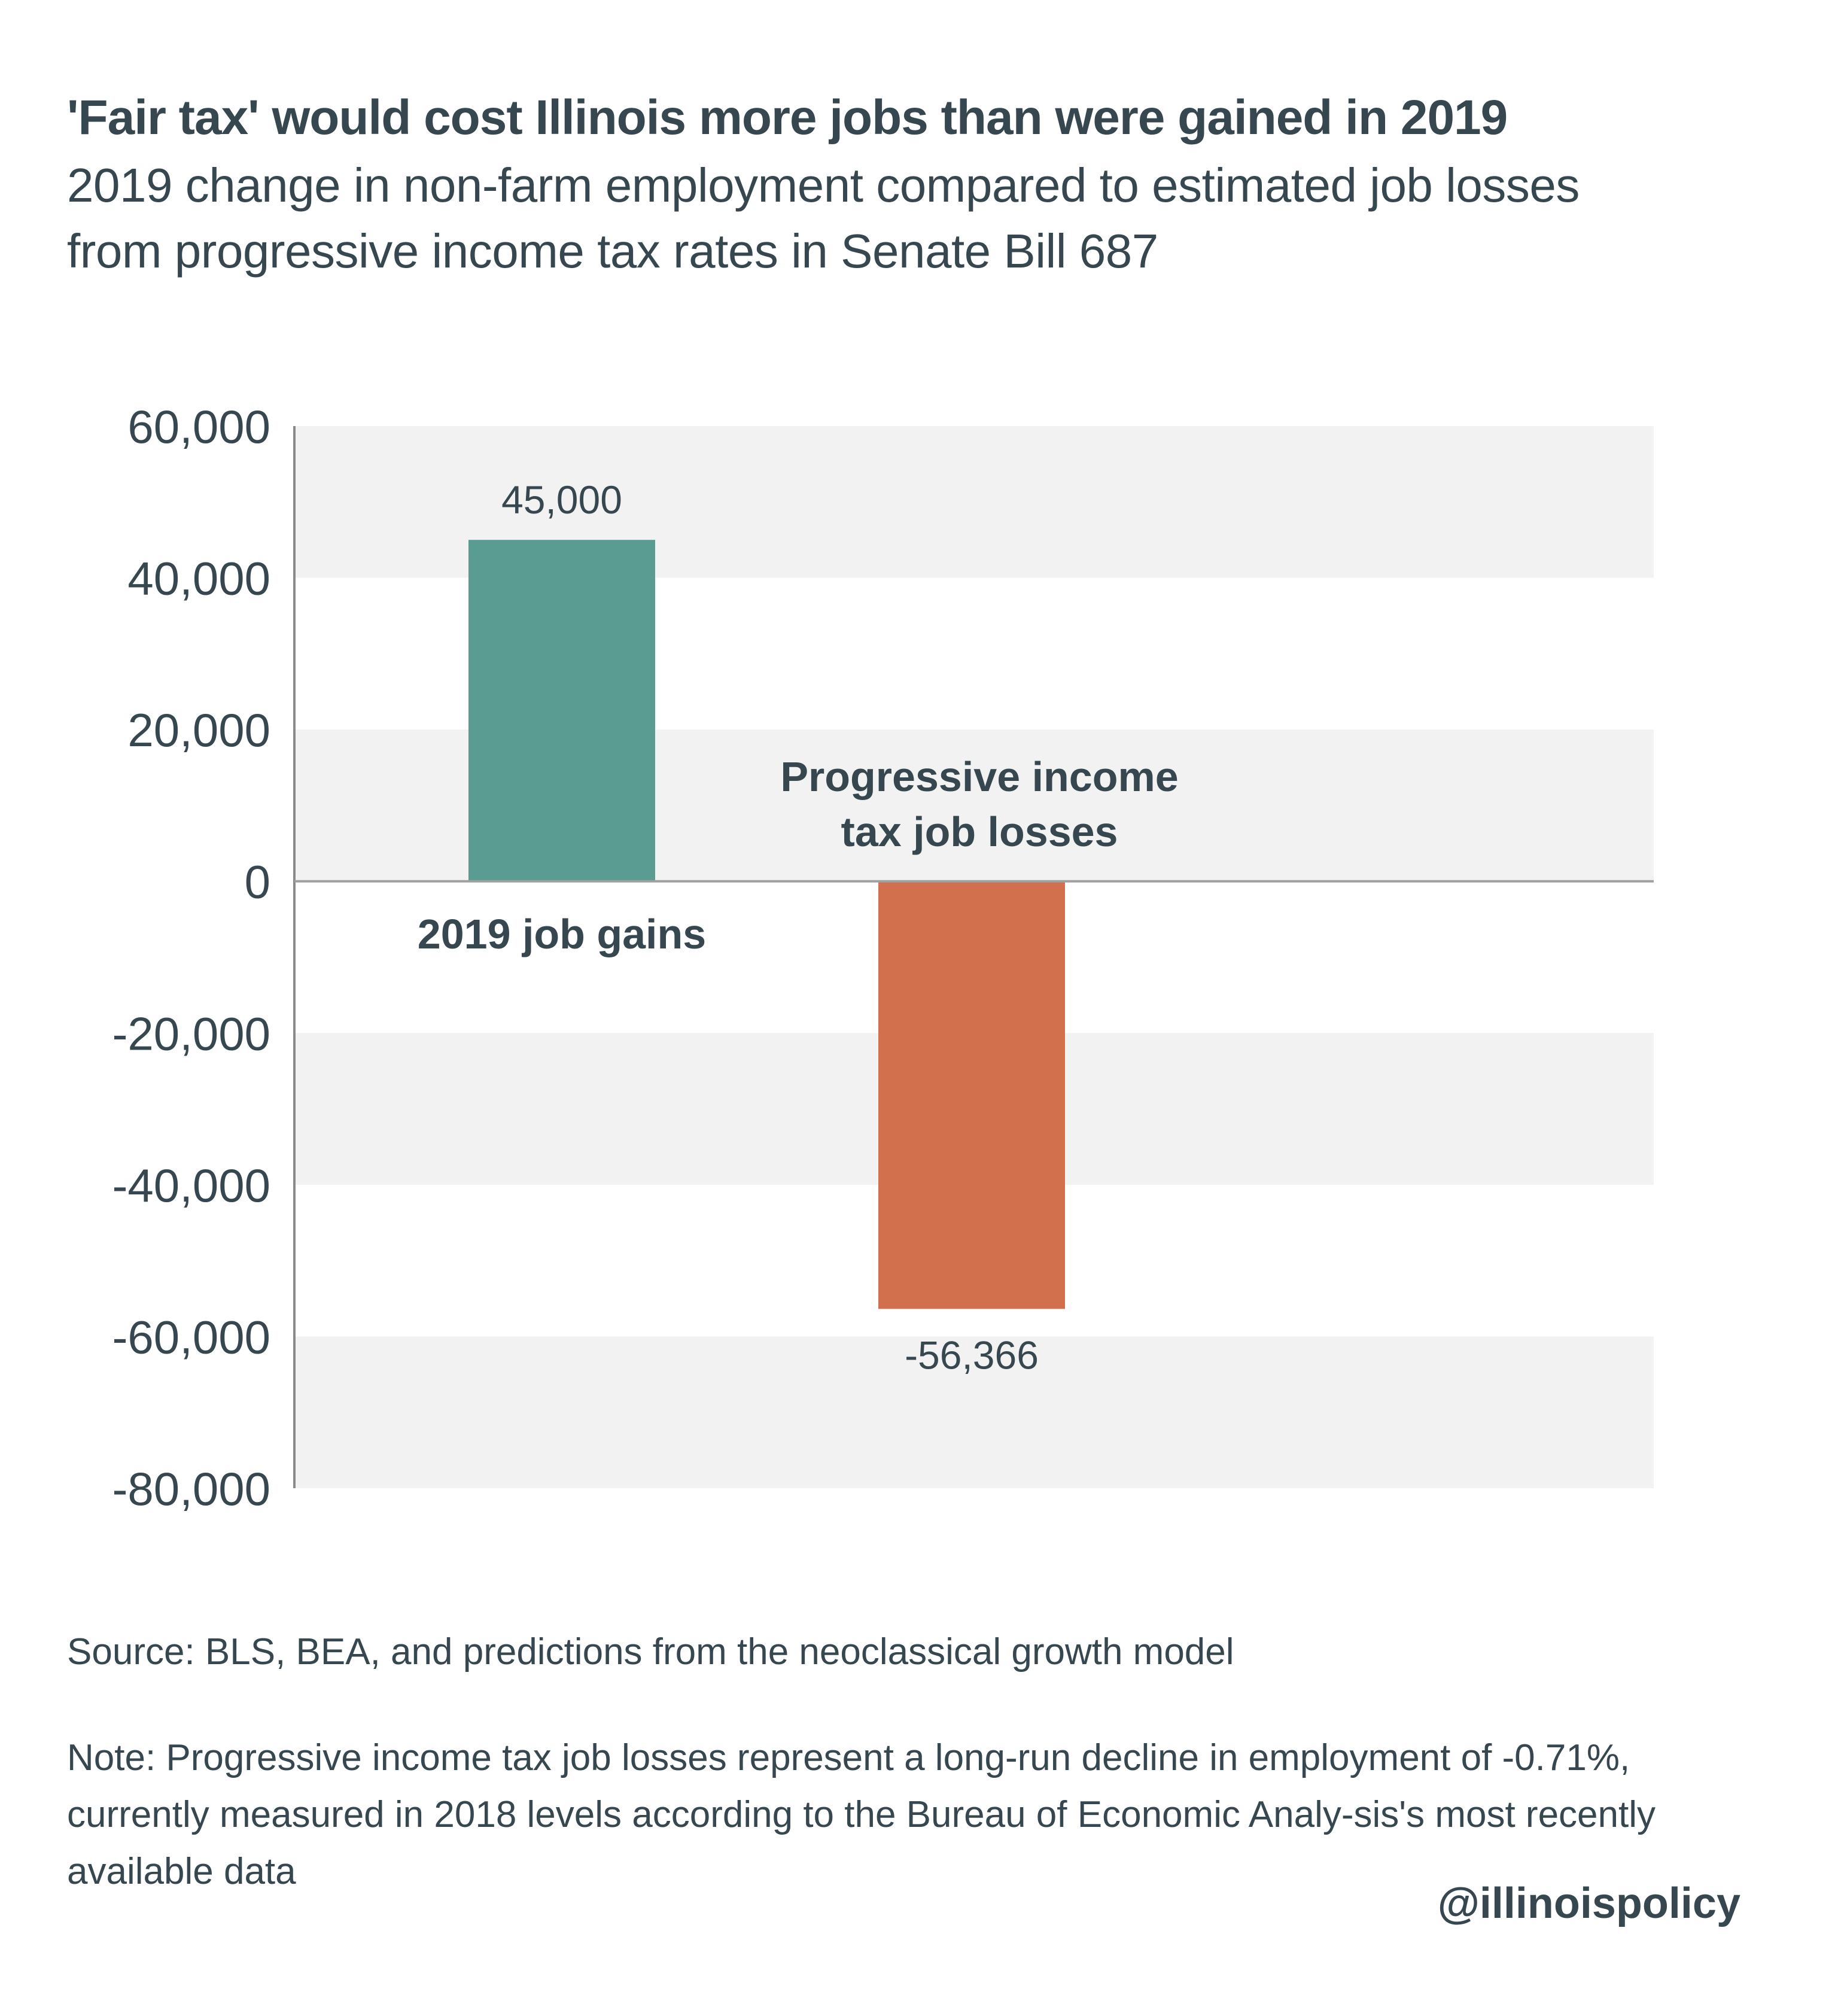 This screenshot has height=2016, width=1841. What do you see at coordinates (257, 882) in the screenshot?
I see `y-tick-label: 0` at bounding box center [257, 882].